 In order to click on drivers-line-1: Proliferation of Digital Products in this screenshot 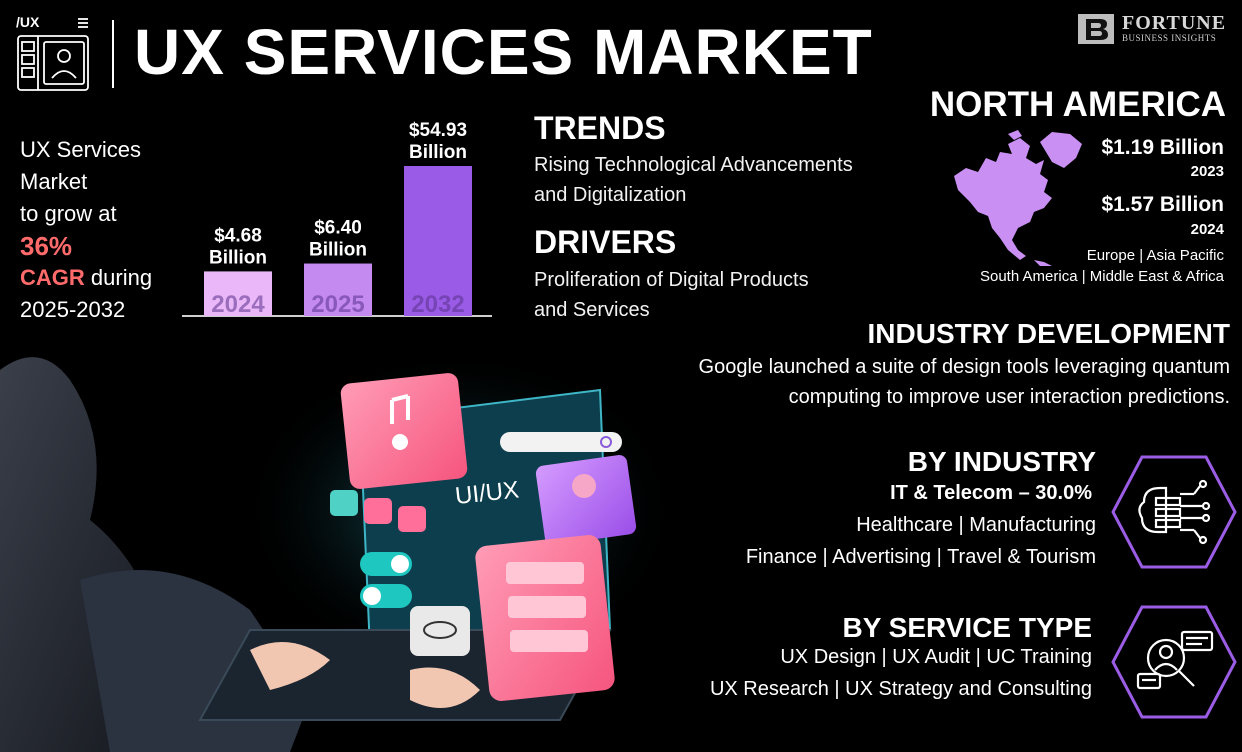, I will do `click(671, 280)`.